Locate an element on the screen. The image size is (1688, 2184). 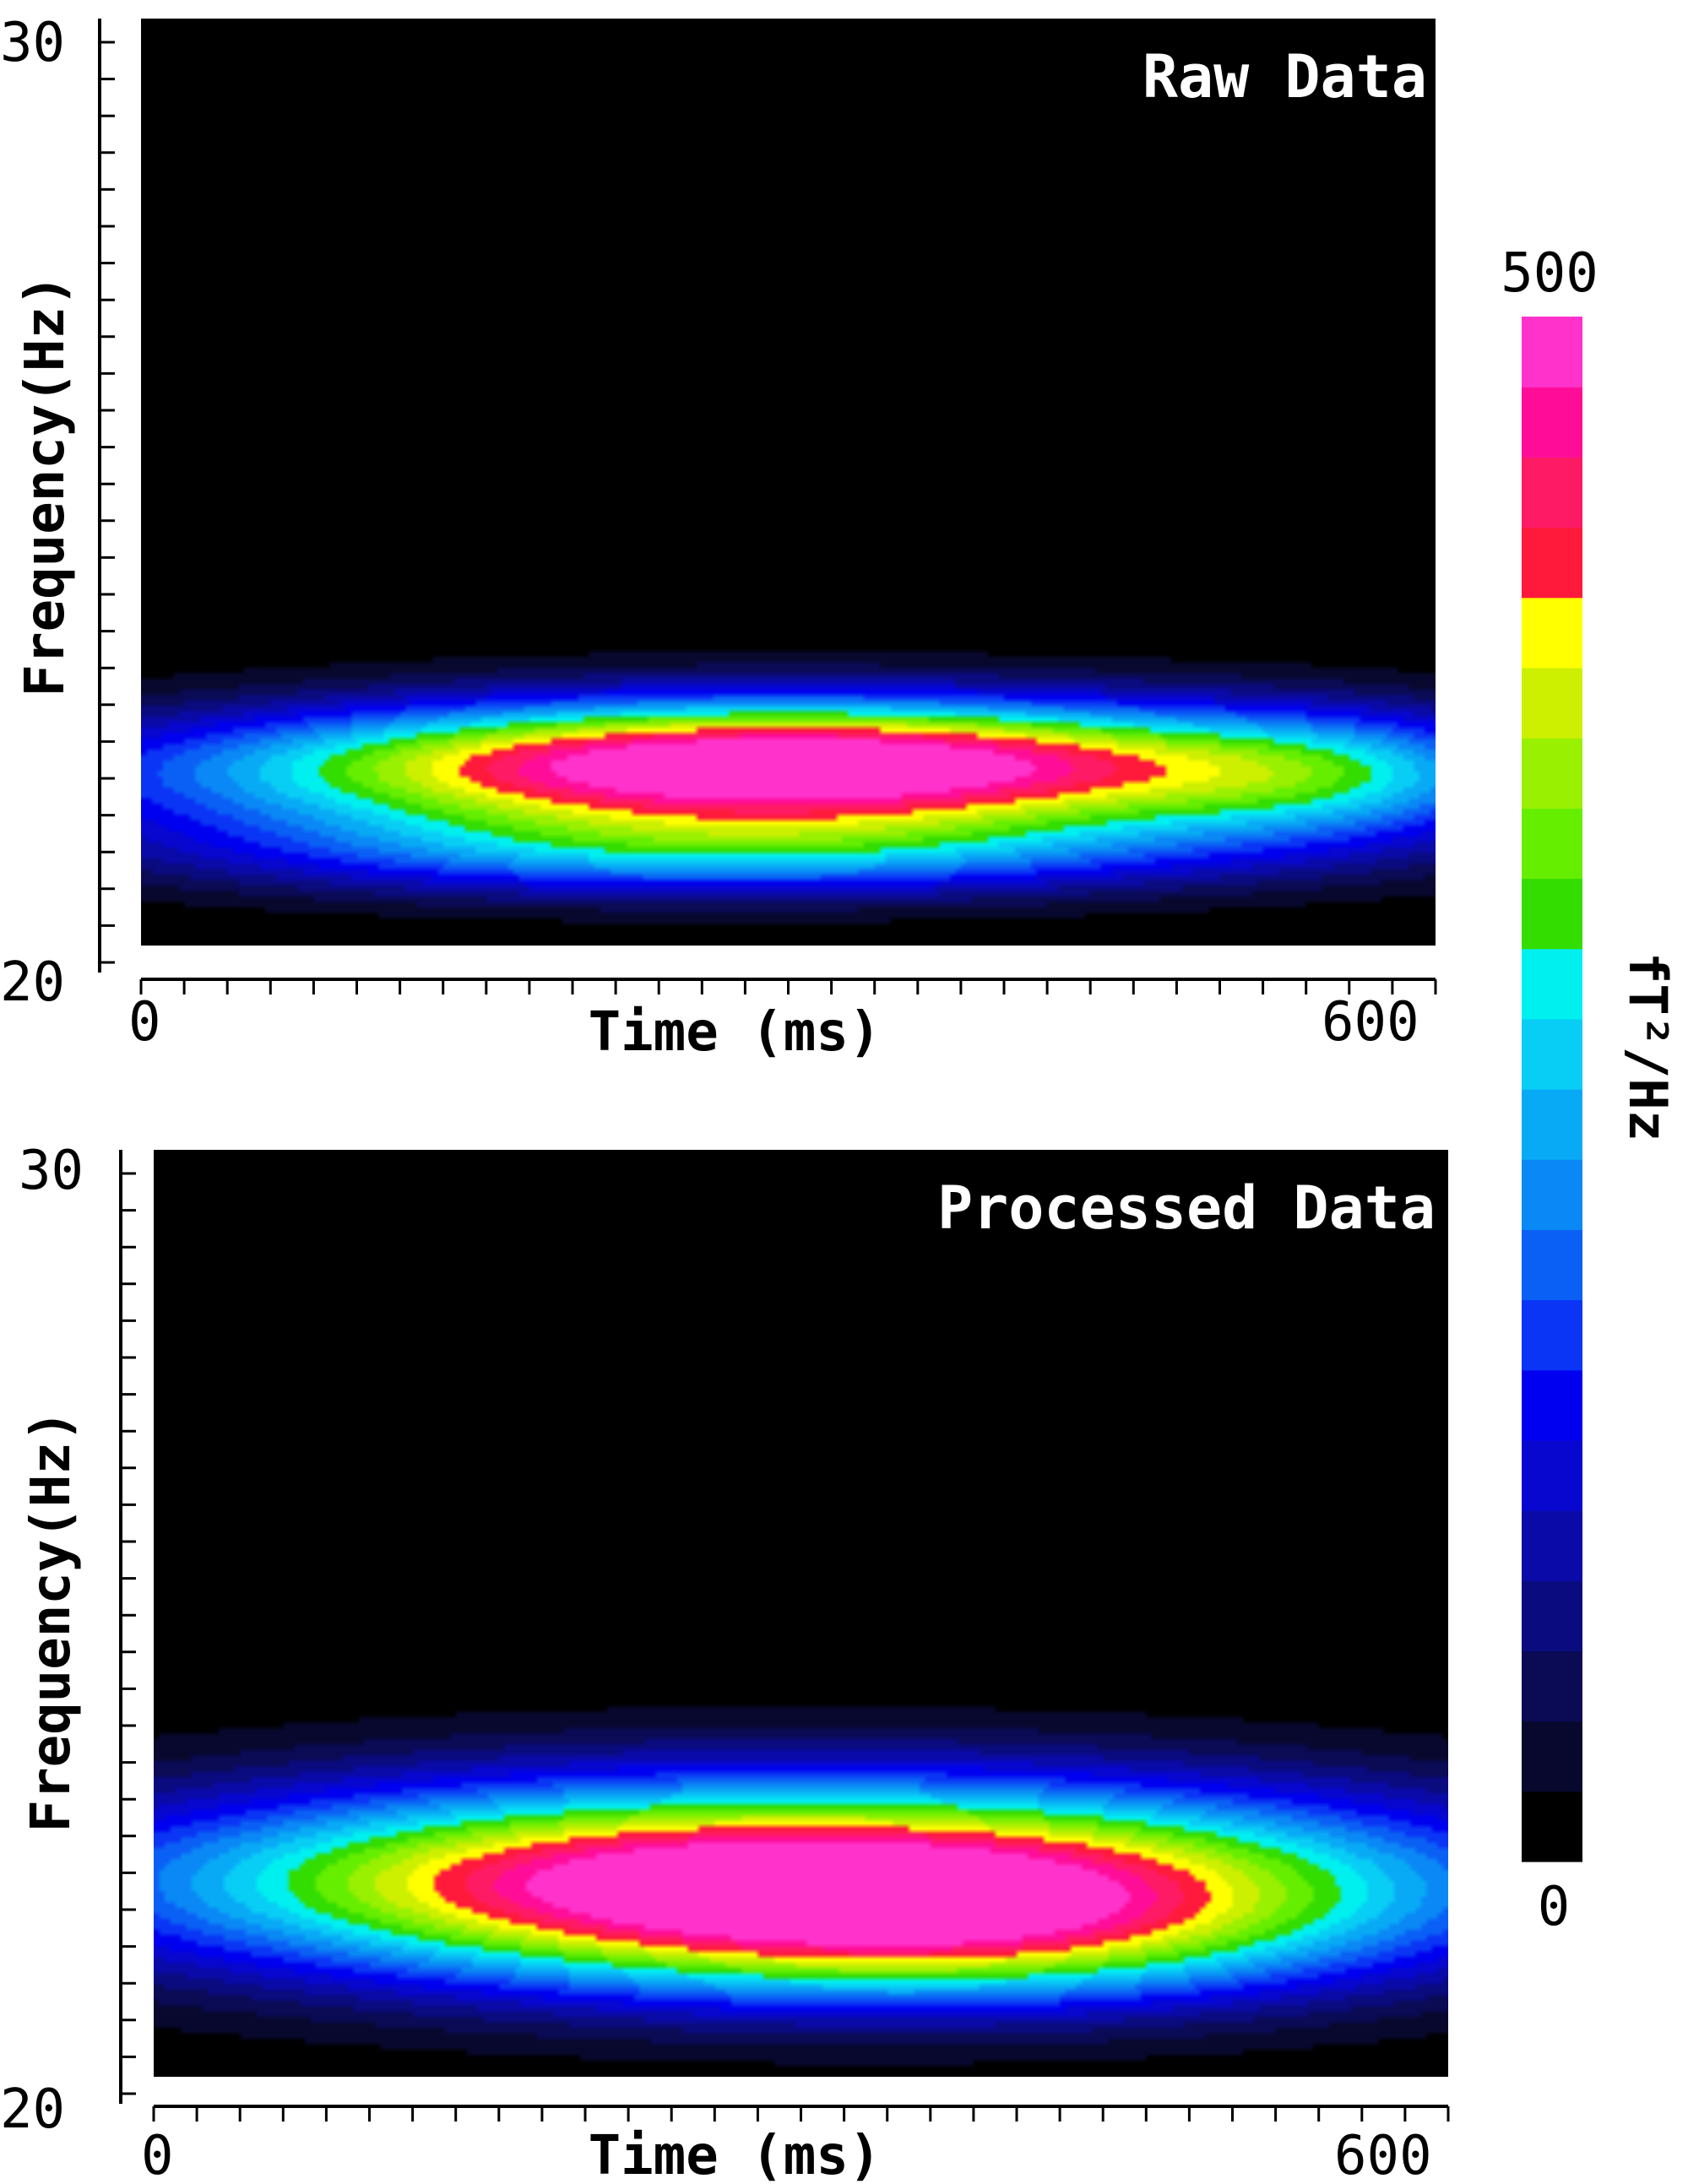
raw-data-y-axis: 30 20 Frequency(Hz) is located at coordinates (58, 513).